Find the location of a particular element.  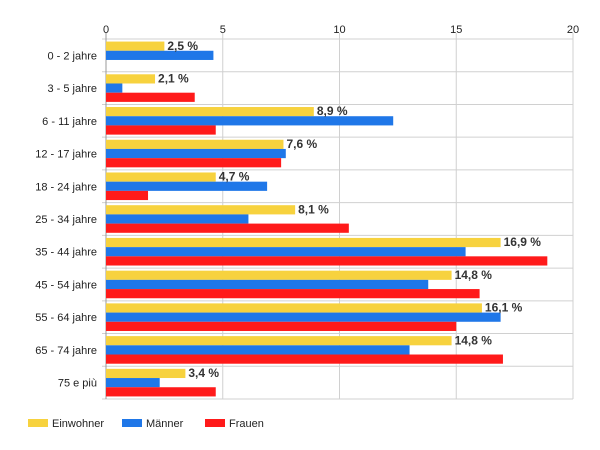

legend-swatch-männer is located at coordinates (132, 423).